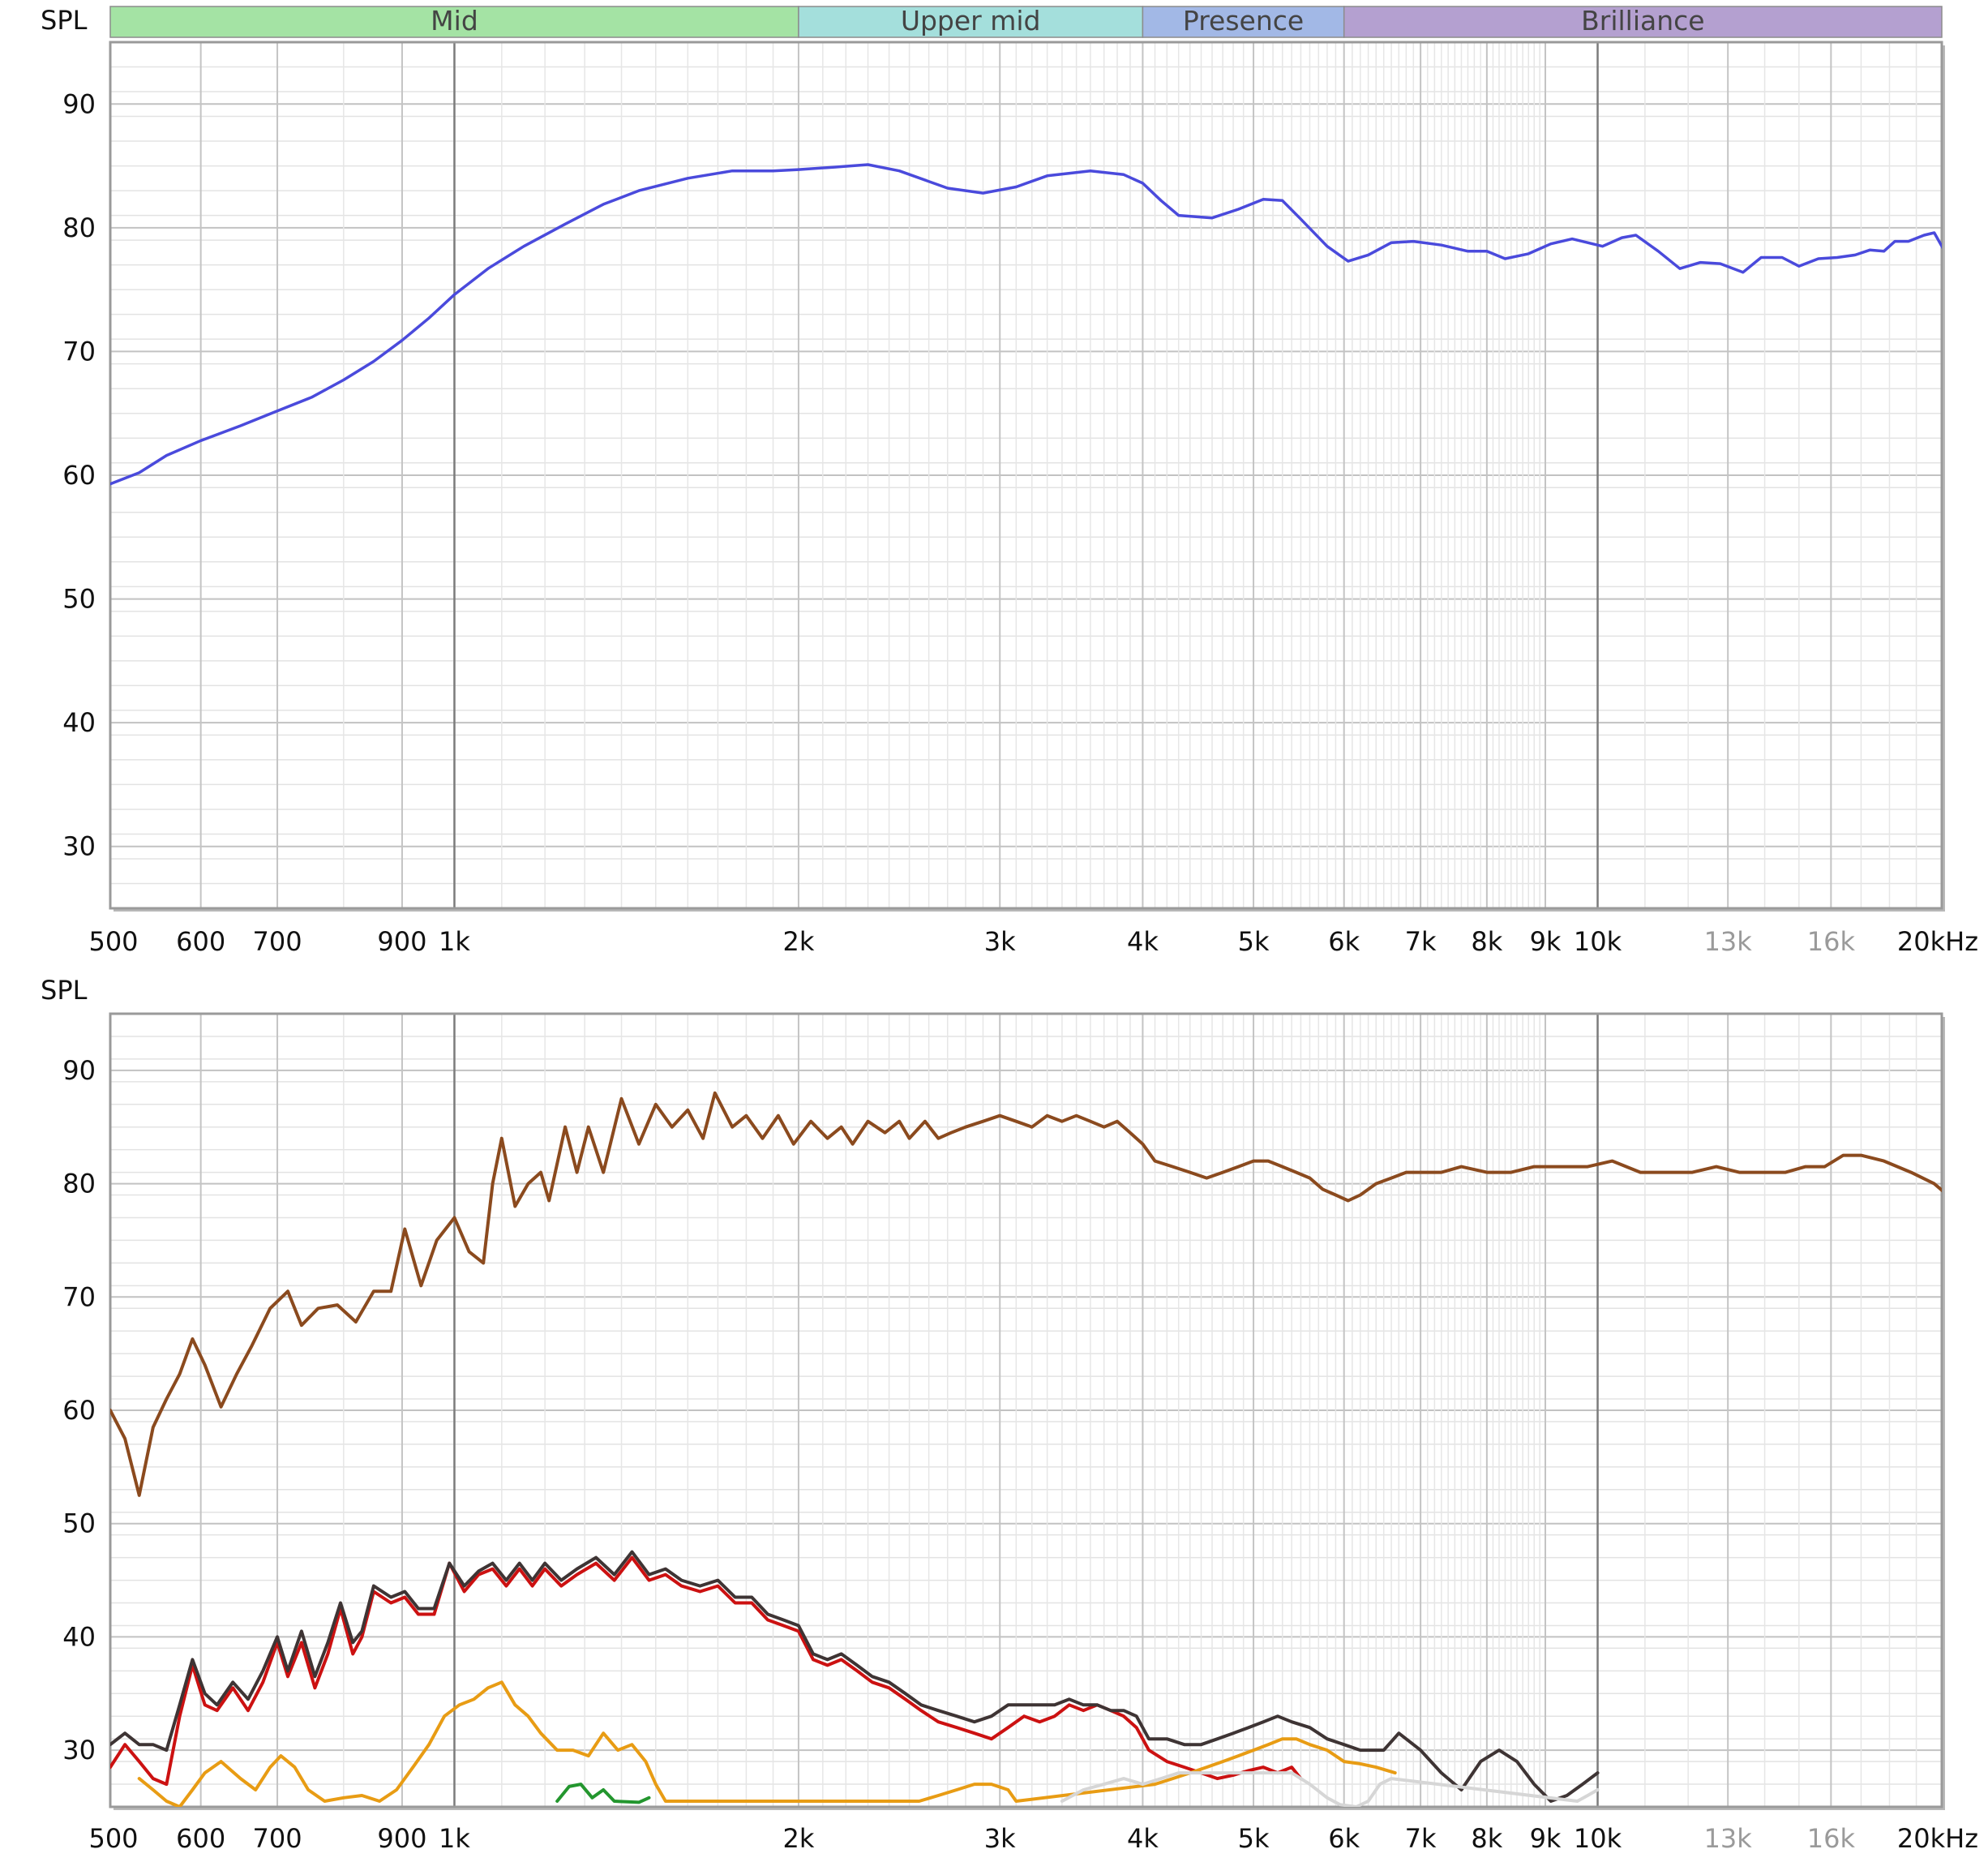  I want to click on band-label: Brilliance, so click(1642, 20).